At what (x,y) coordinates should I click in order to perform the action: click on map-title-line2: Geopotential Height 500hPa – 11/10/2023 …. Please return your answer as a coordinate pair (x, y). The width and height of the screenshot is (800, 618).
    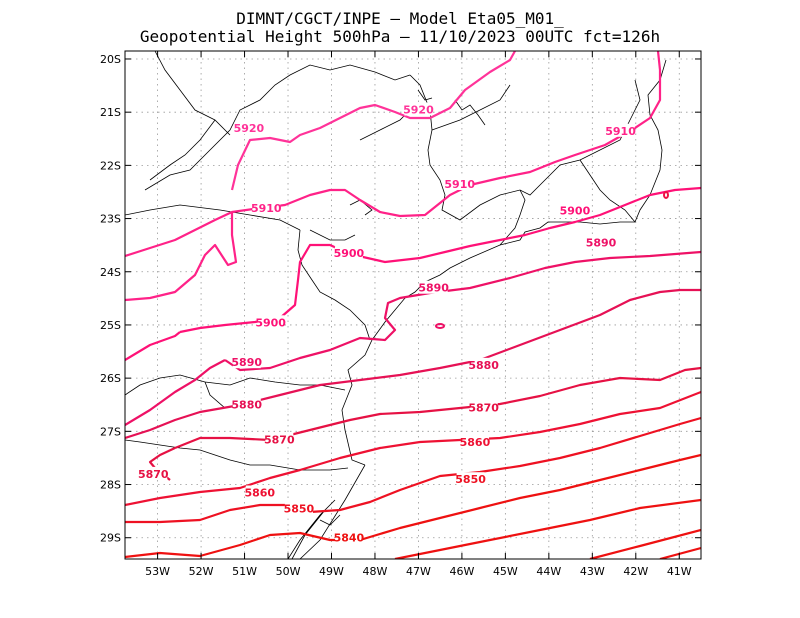
    Looking at the image, I should click on (400, 36).